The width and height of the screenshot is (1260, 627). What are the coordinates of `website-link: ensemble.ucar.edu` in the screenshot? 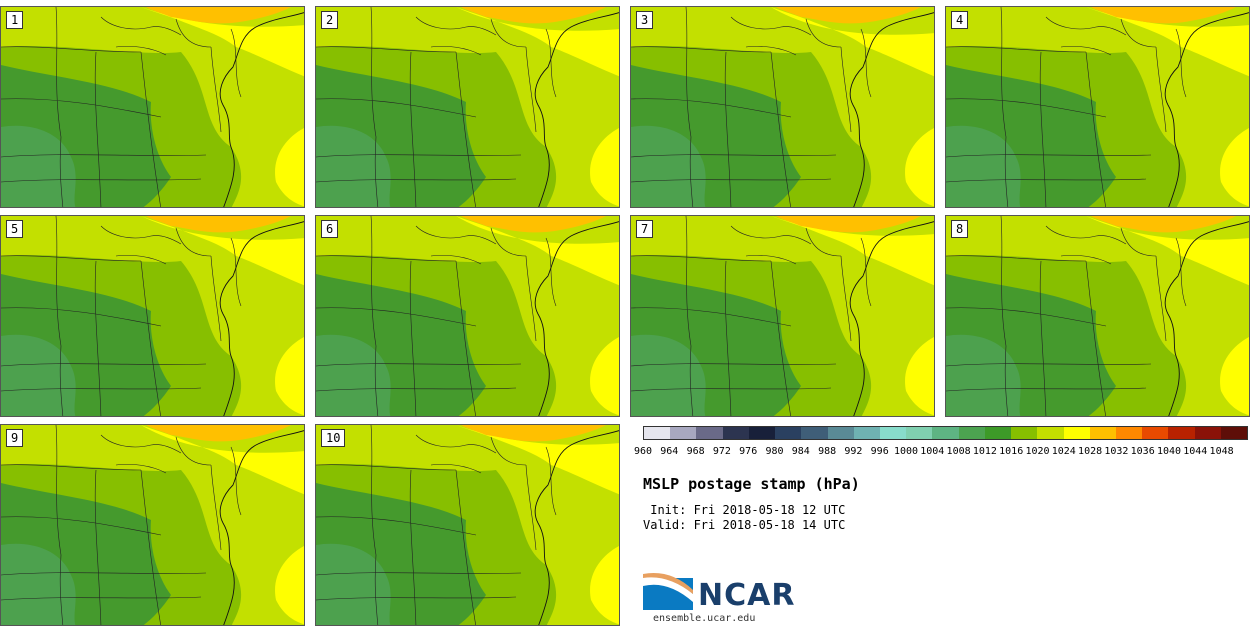 It's located at (704, 618).